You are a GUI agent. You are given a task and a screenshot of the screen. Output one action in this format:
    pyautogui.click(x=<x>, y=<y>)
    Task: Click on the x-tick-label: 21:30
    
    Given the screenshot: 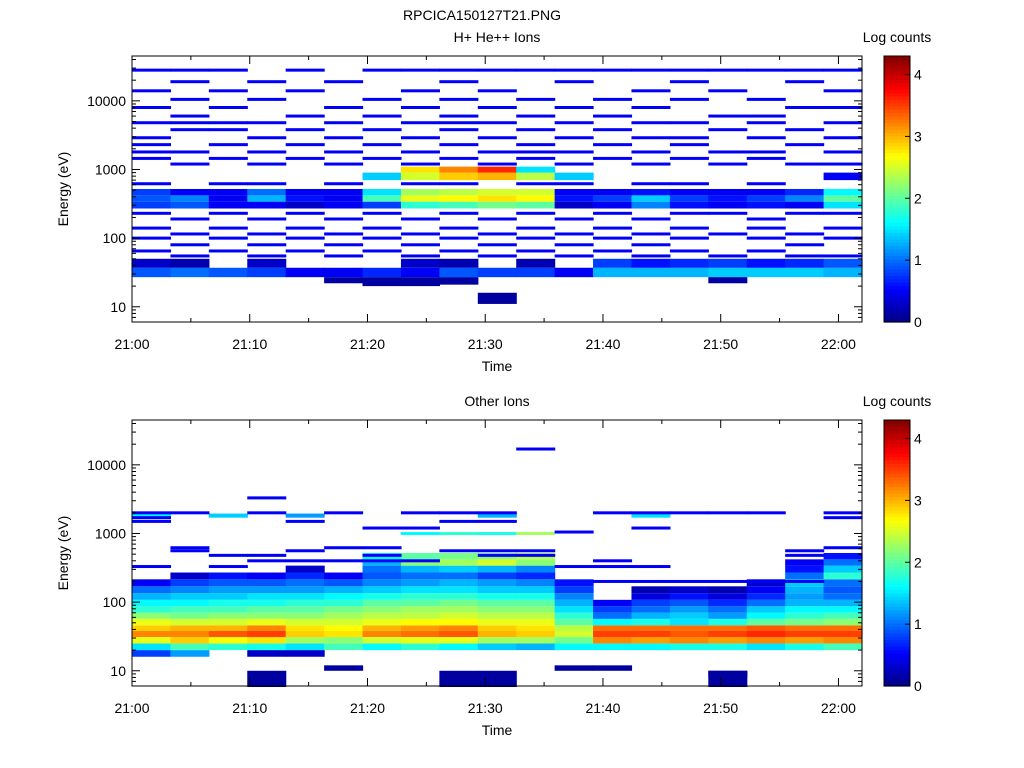 What is the action you would take?
    pyautogui.click(x=485, y=344)
    